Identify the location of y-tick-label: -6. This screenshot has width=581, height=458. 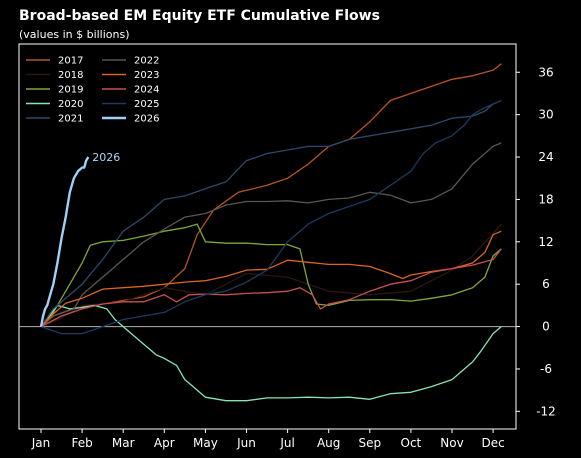
(546, 369).